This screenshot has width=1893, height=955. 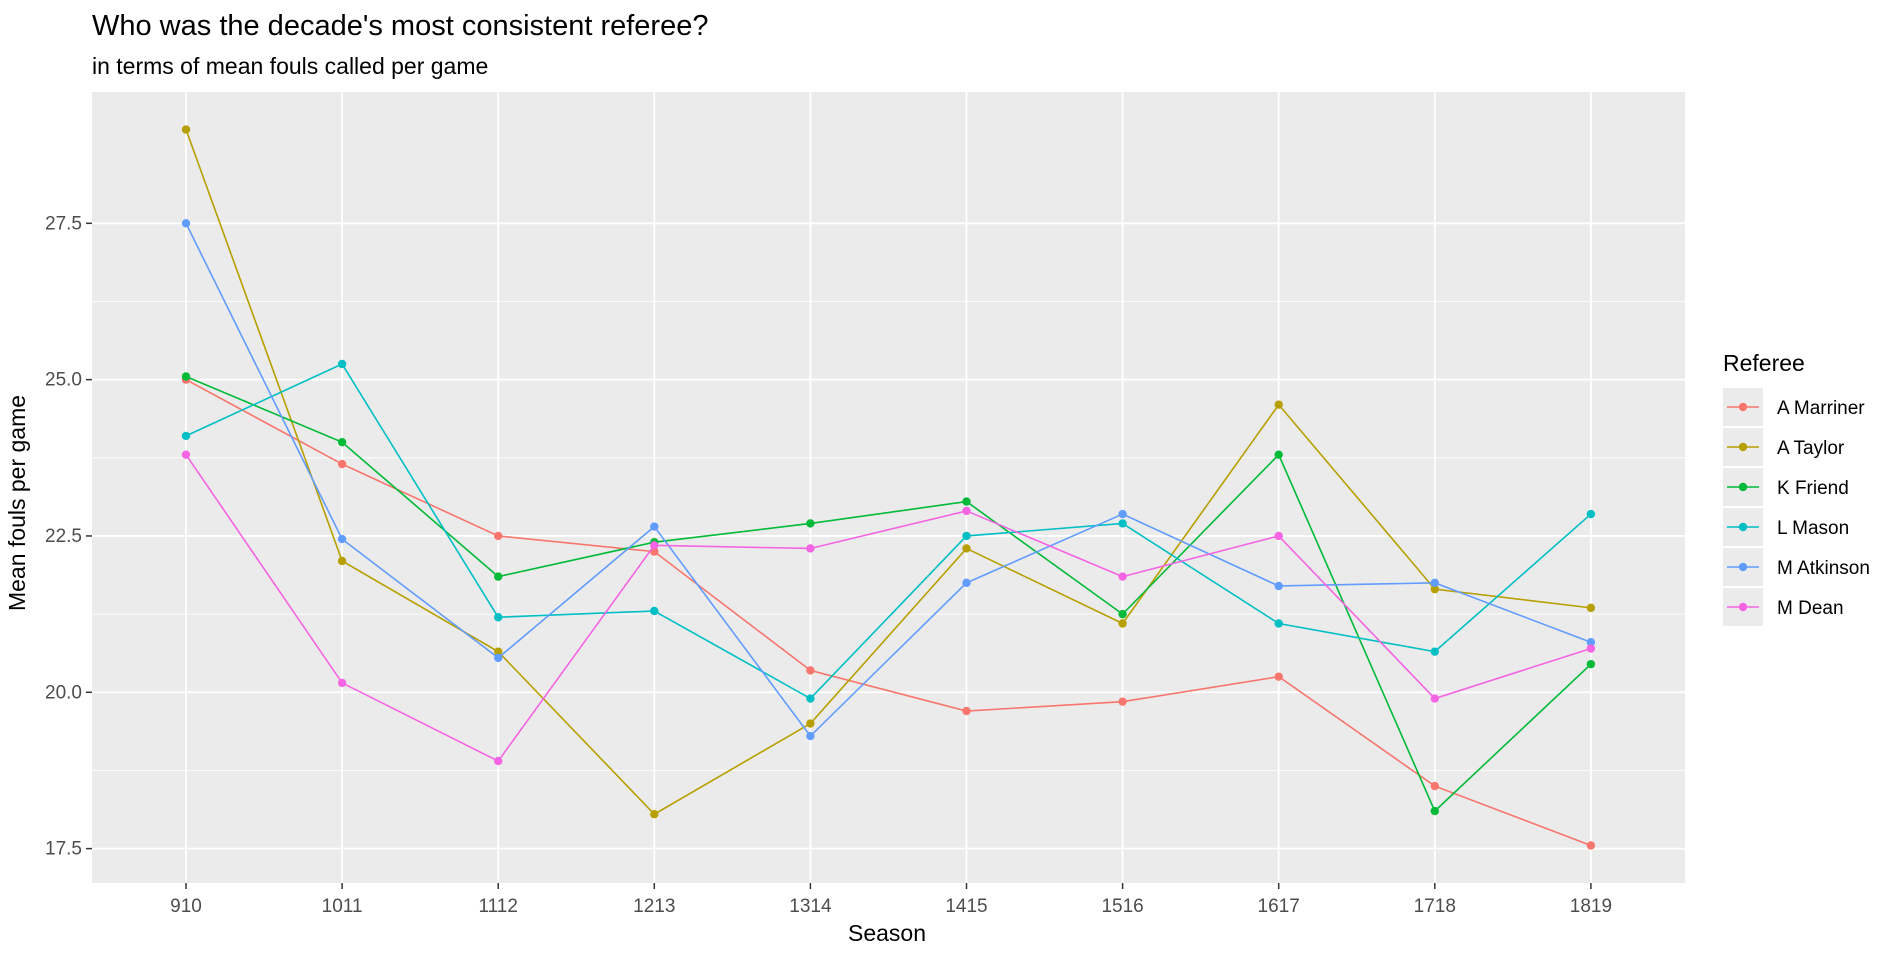 What do you see at coordinates (1743, 567) in the screenshot?
I see `legend-key-point-m-atkinson` at bounding box center [1743, 567].